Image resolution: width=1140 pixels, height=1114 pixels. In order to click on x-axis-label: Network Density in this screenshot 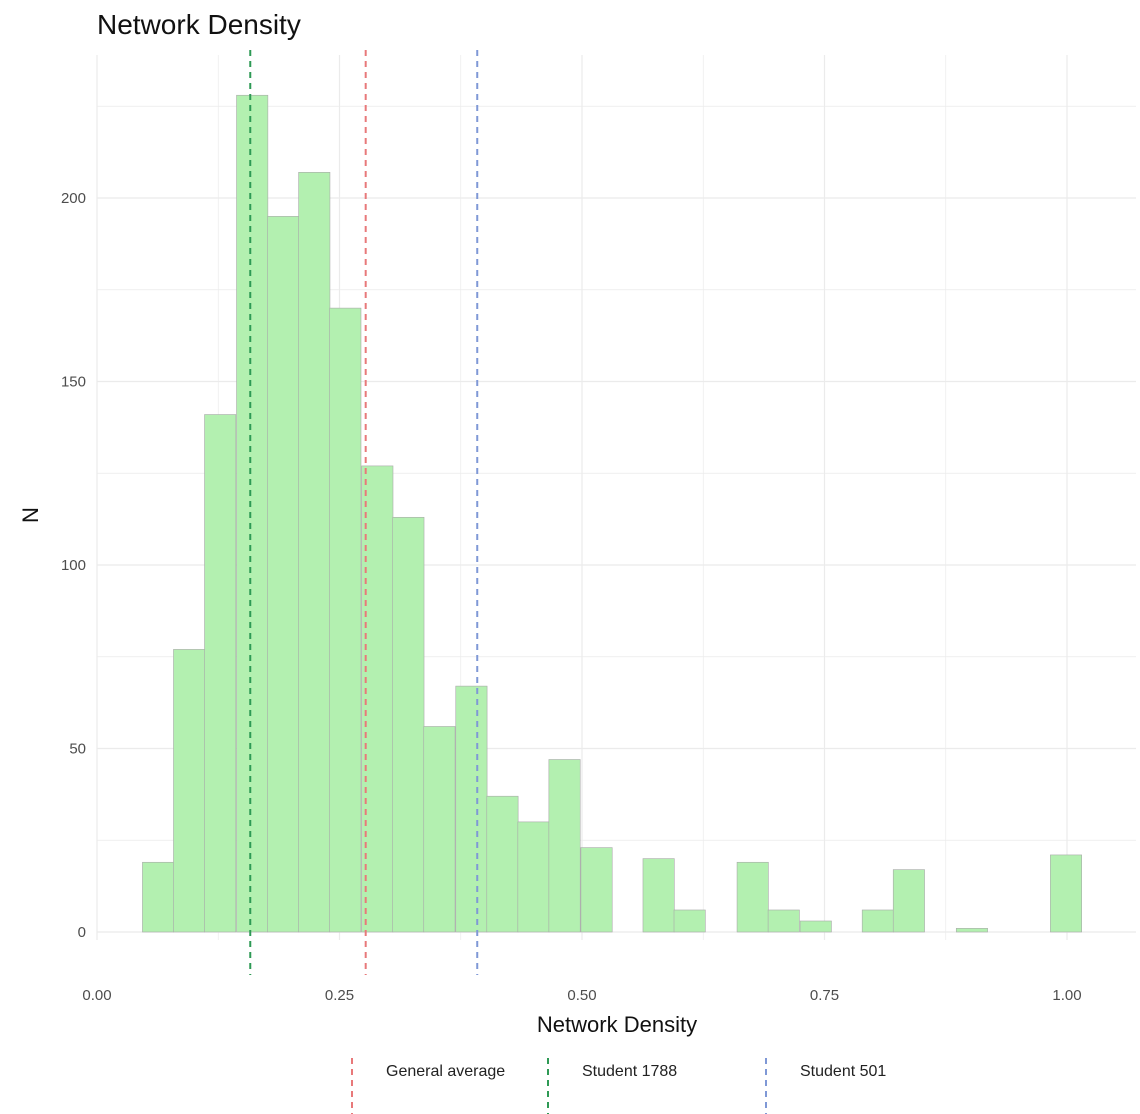, I will do `click(617, 1024)`.